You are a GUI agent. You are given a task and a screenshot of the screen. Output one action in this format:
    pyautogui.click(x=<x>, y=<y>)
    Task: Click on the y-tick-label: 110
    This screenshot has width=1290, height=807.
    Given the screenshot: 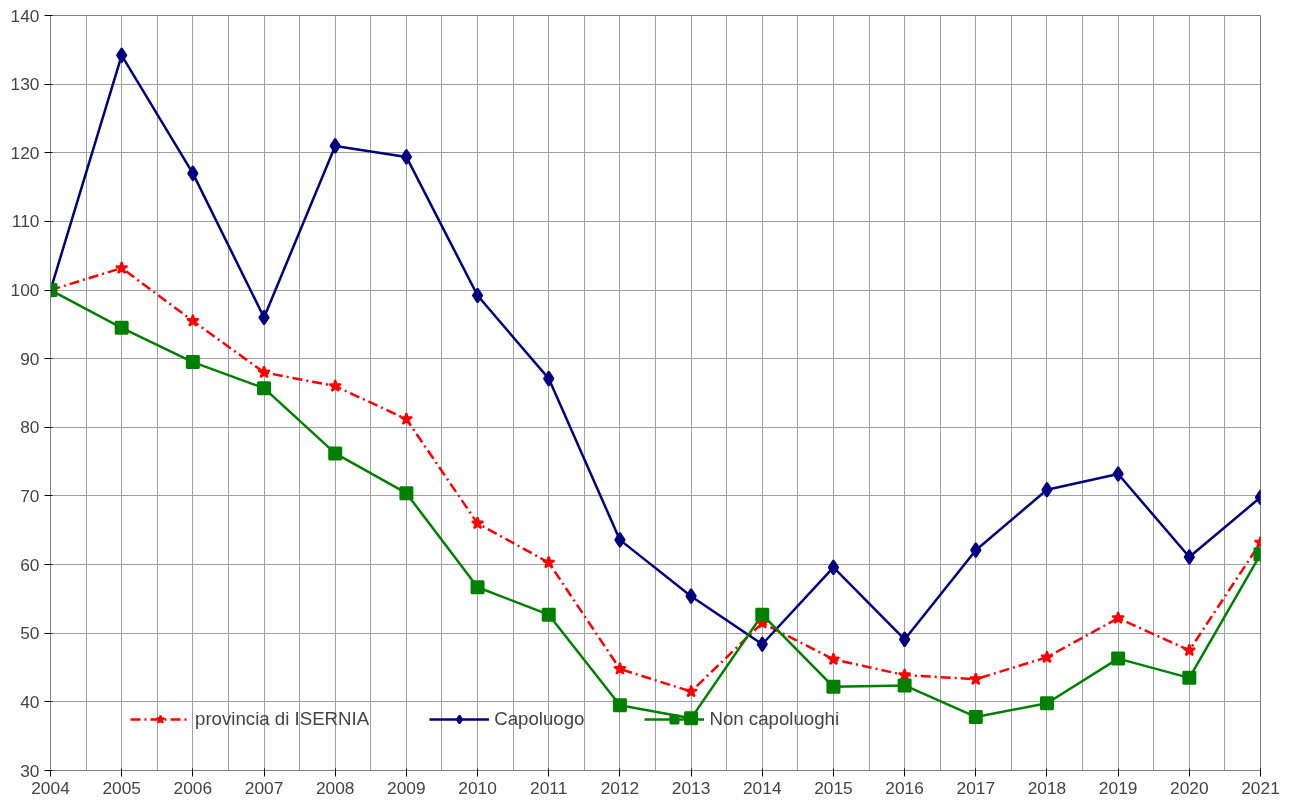 What is the action you would take?
    pyautogui.click(x=25, y=221)
    